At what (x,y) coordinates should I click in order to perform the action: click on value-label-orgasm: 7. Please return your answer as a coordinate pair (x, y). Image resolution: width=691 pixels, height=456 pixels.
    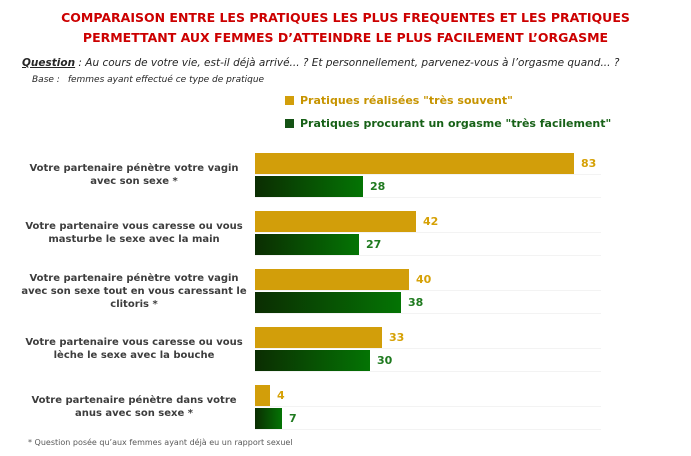
    Looking at the image, I should click on (293, 418).